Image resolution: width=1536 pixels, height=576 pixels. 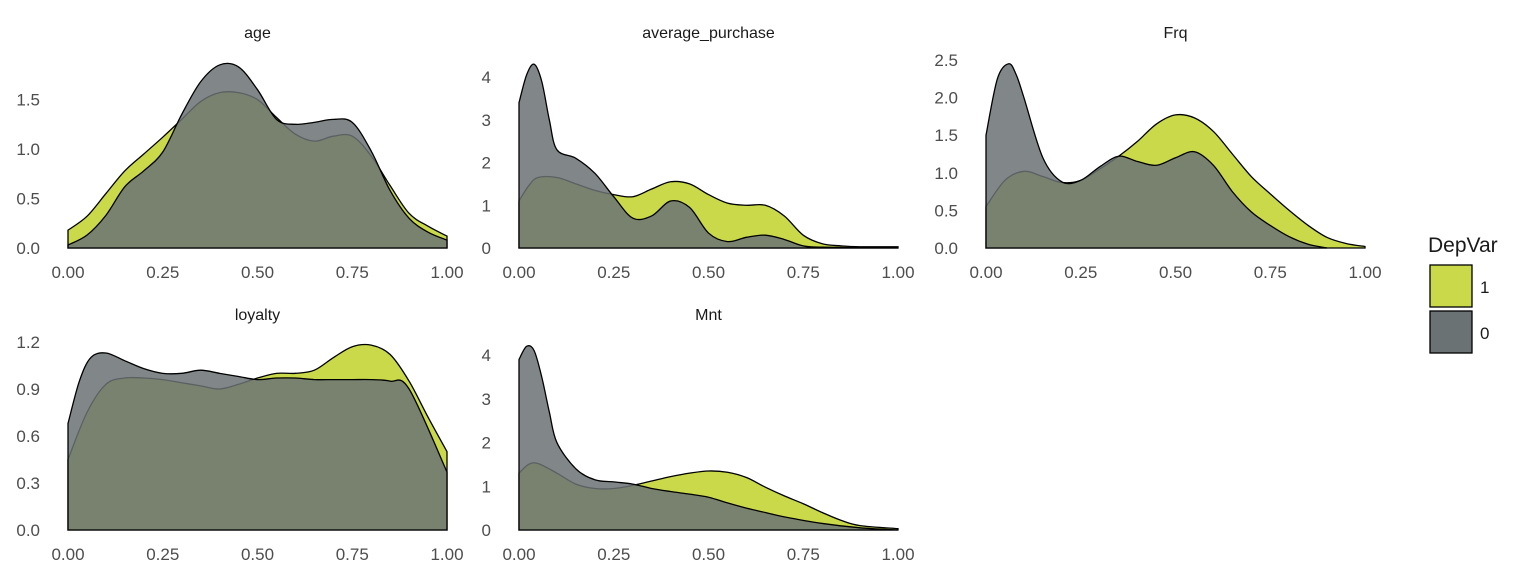 I want to click on panel-title: loyalty, so click(x=257, y=315).